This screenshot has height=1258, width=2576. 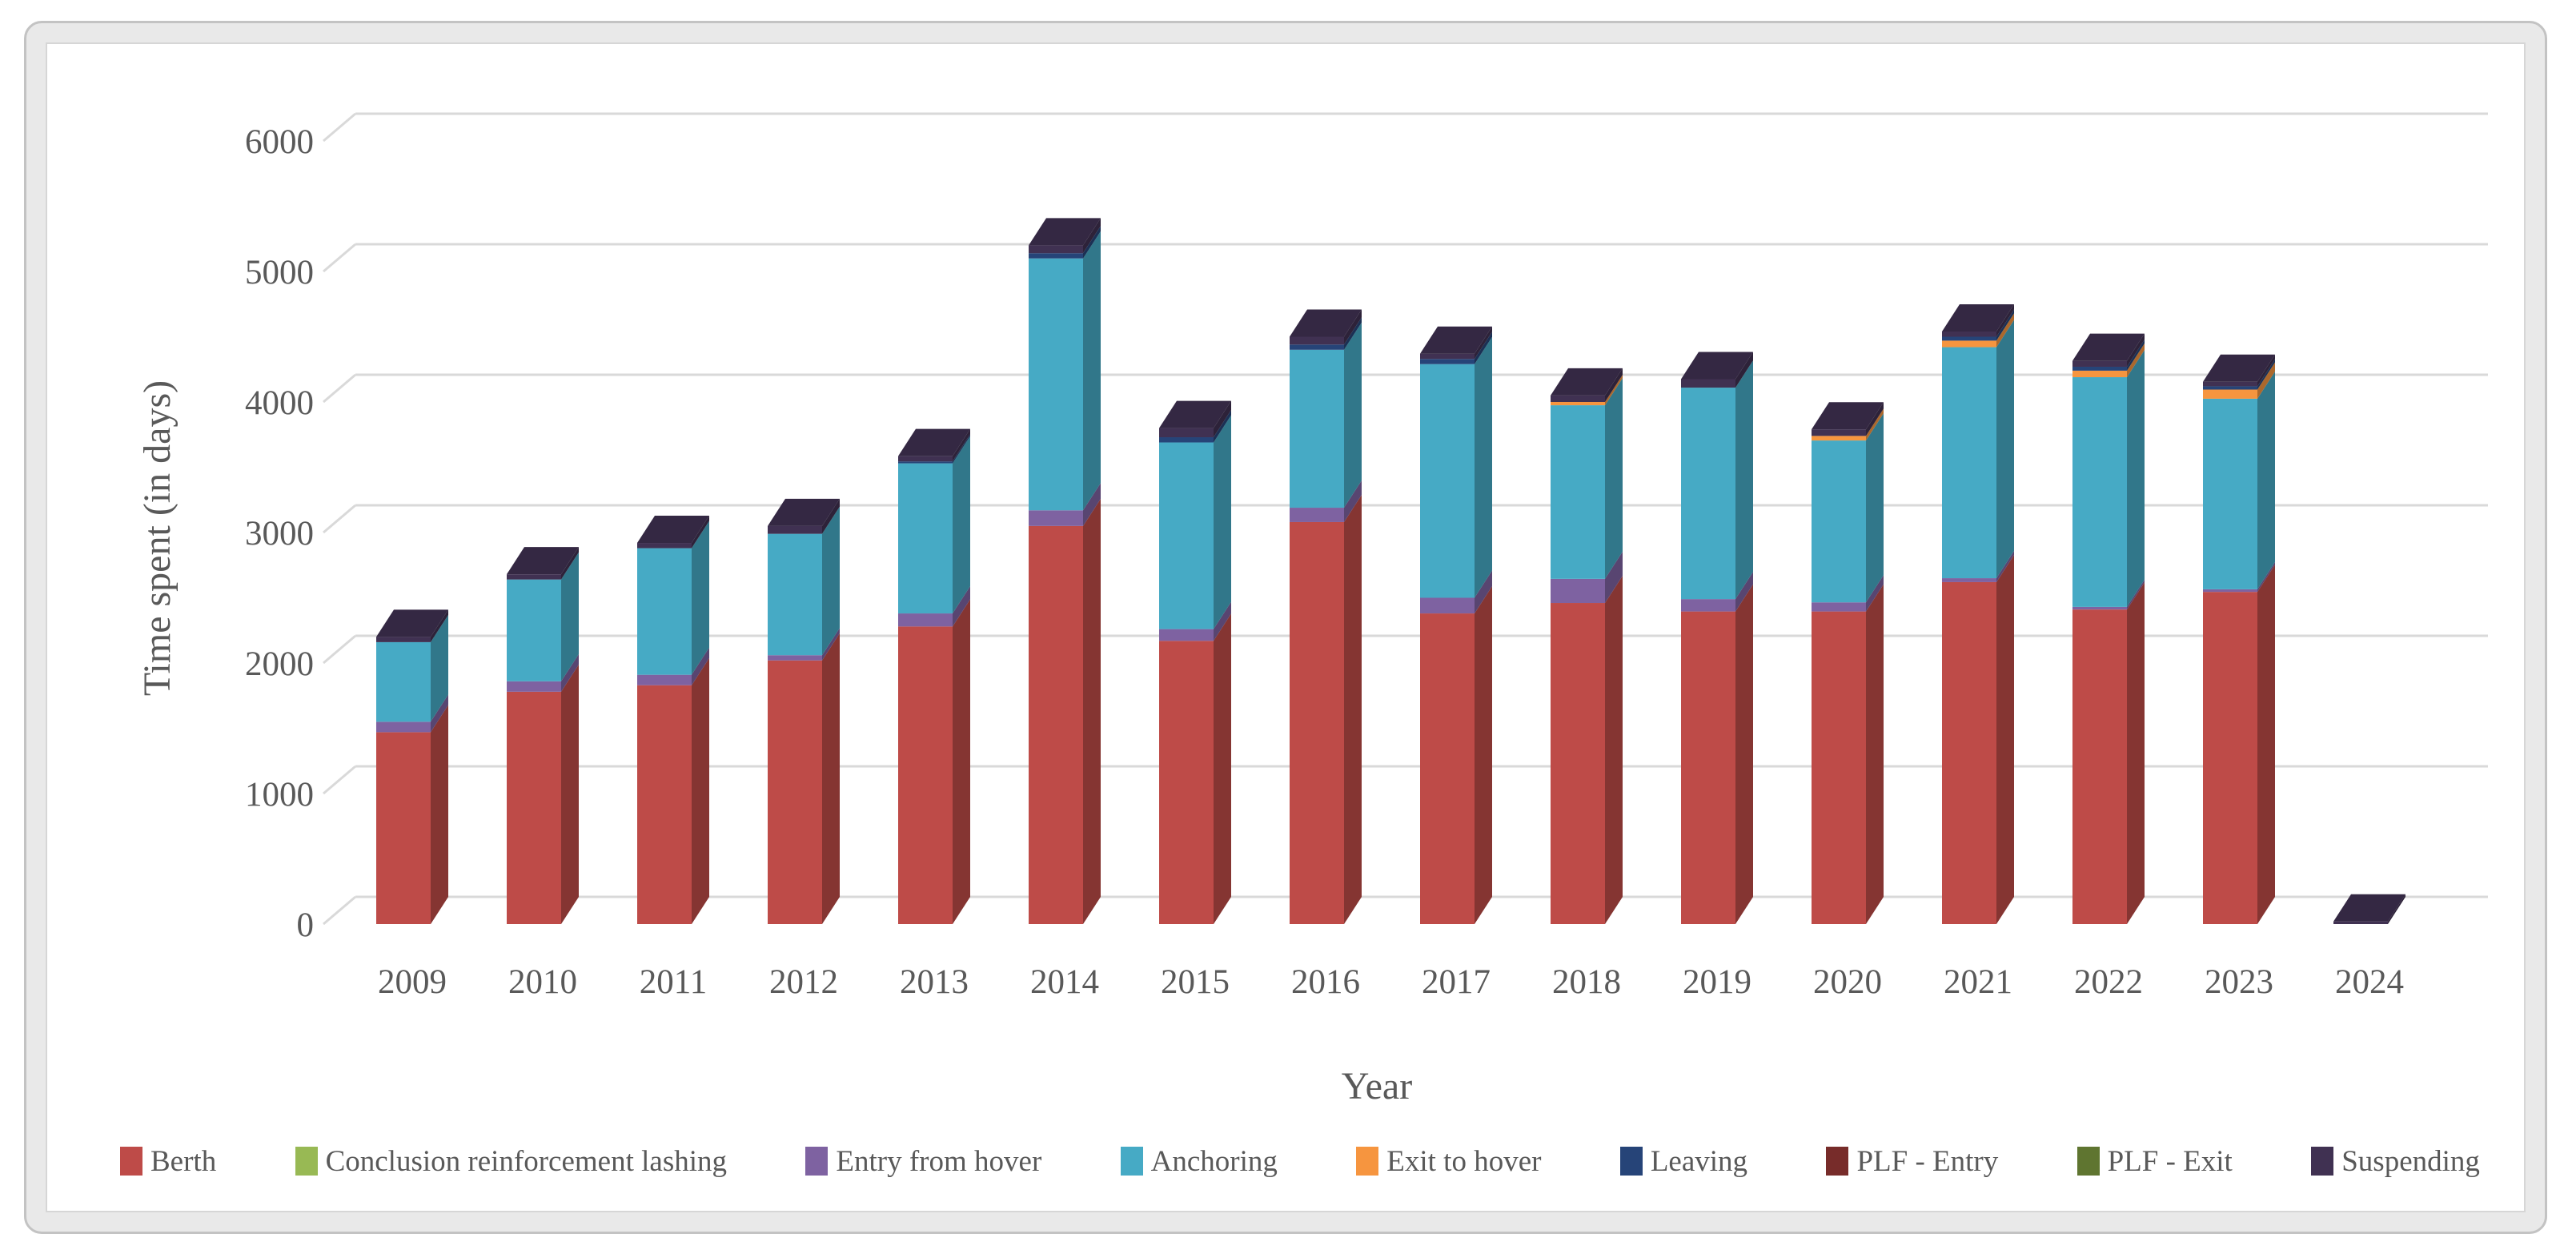 I want to click on legend-item-berth: Berth, so click(x=168, y=1161).